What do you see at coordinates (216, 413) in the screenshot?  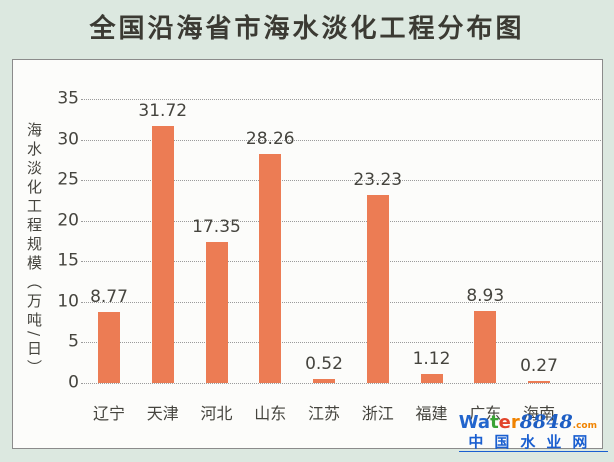 I see `x-tick-label: 河北` at bounding box center [216, 413].